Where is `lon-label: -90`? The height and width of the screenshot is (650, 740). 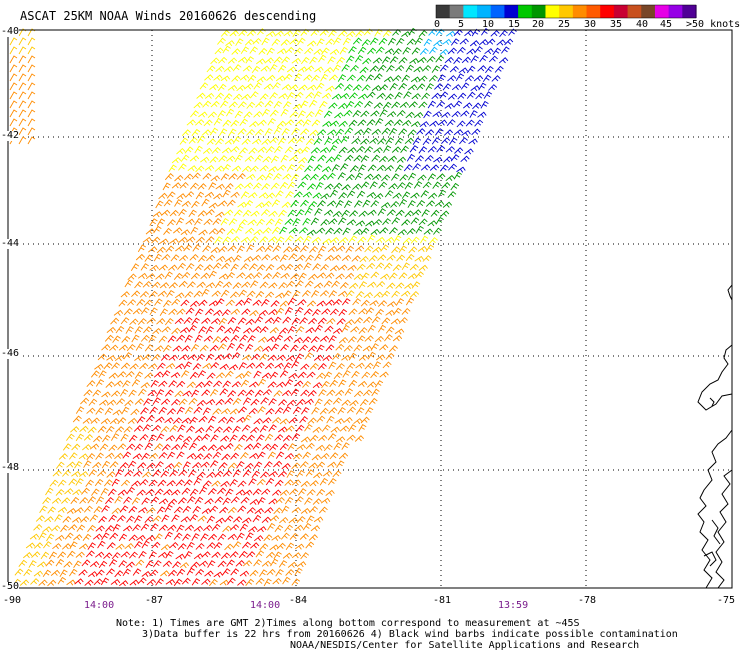 lon-label: -90 is located at coordinates (12, 600).